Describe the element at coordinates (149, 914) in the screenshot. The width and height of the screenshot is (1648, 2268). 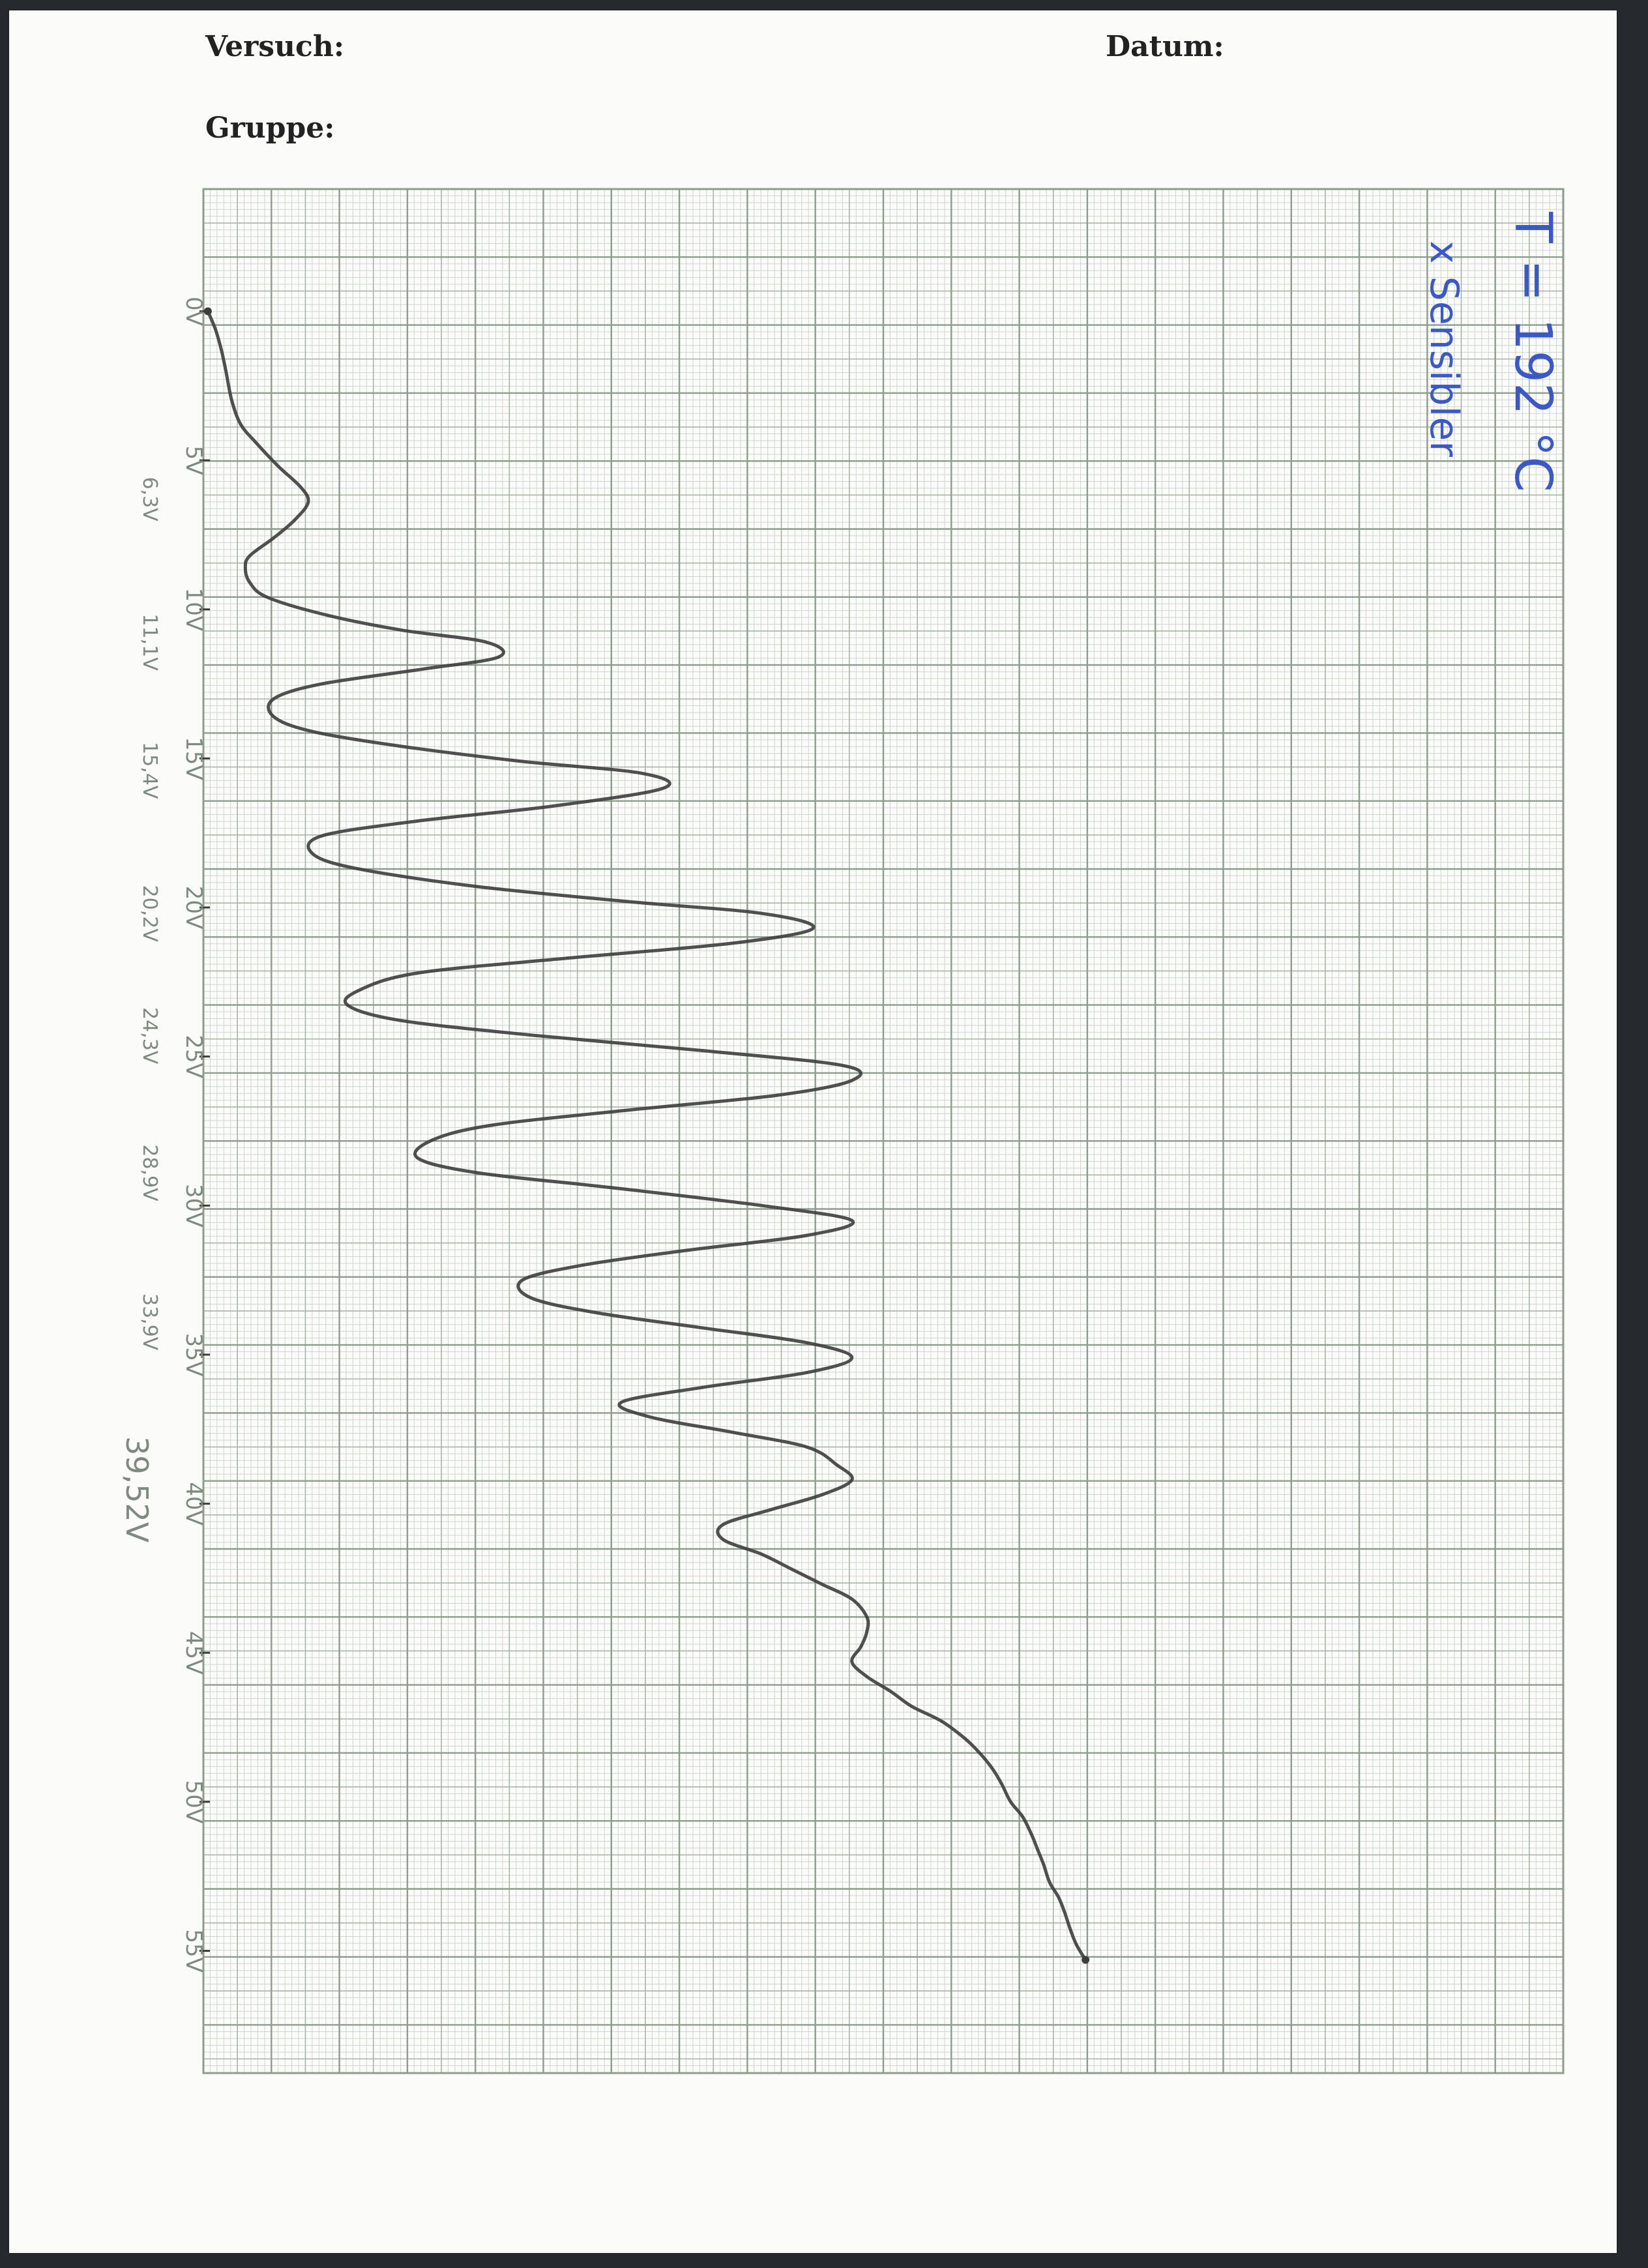
I see `peak-label: 20,2V` at that location.